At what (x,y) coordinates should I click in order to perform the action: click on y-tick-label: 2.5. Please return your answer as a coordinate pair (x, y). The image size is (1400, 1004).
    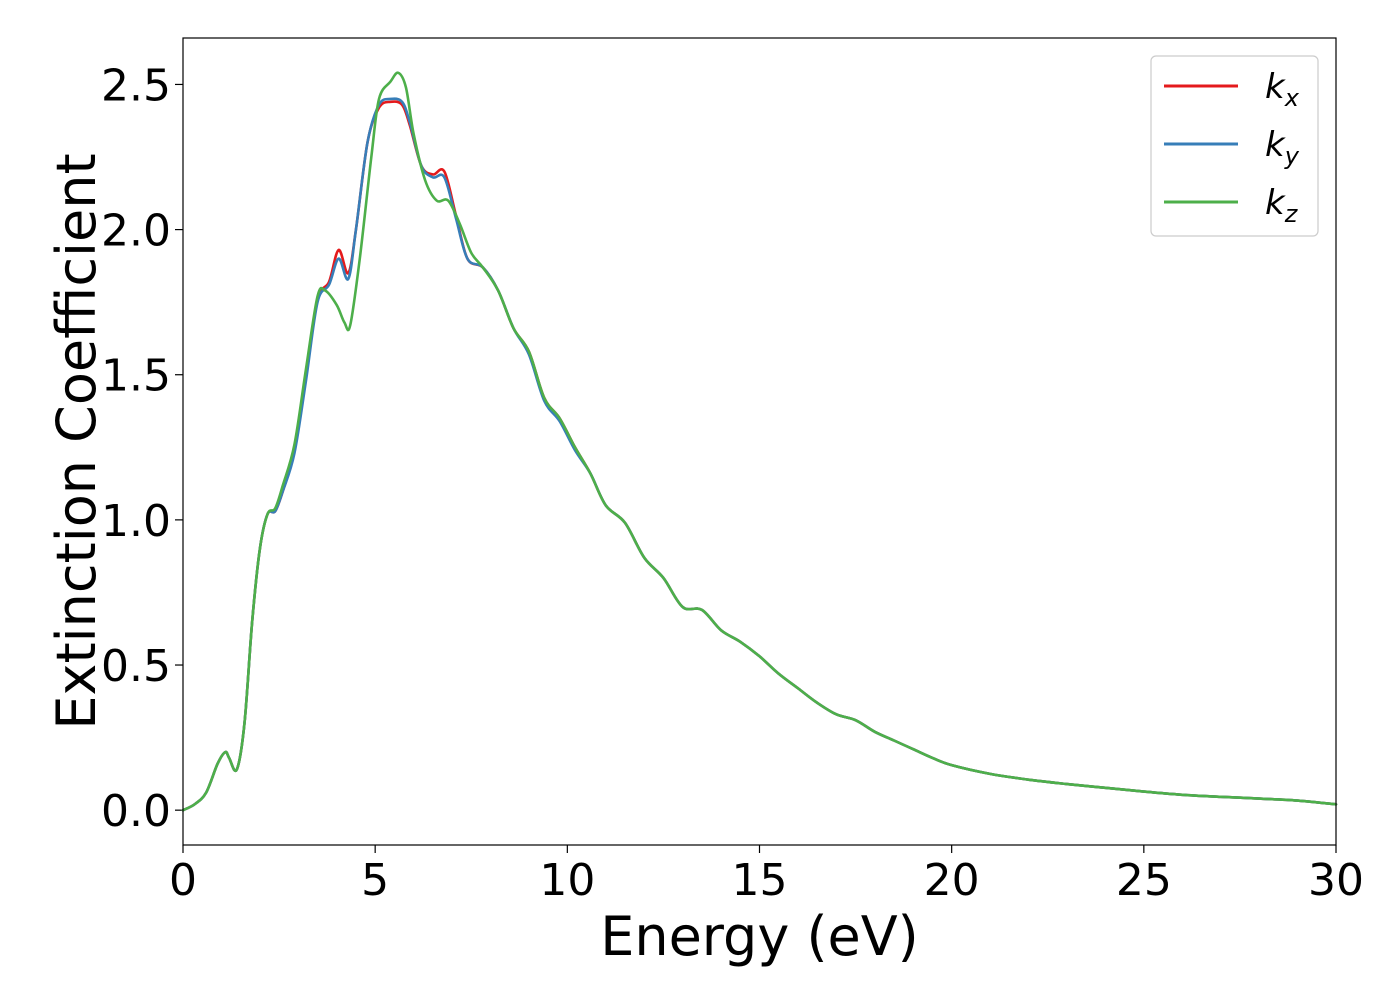
    Looking at the image, I should click on (136, 85).